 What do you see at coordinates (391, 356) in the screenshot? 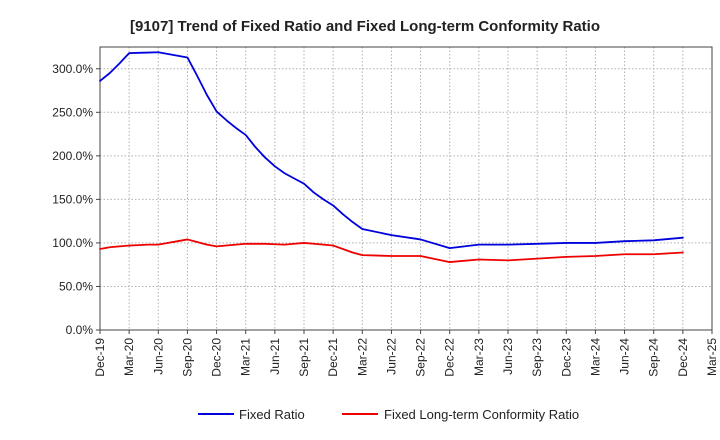
I see `x-tick-label: Jun-22` at bounding box center [391, 356].